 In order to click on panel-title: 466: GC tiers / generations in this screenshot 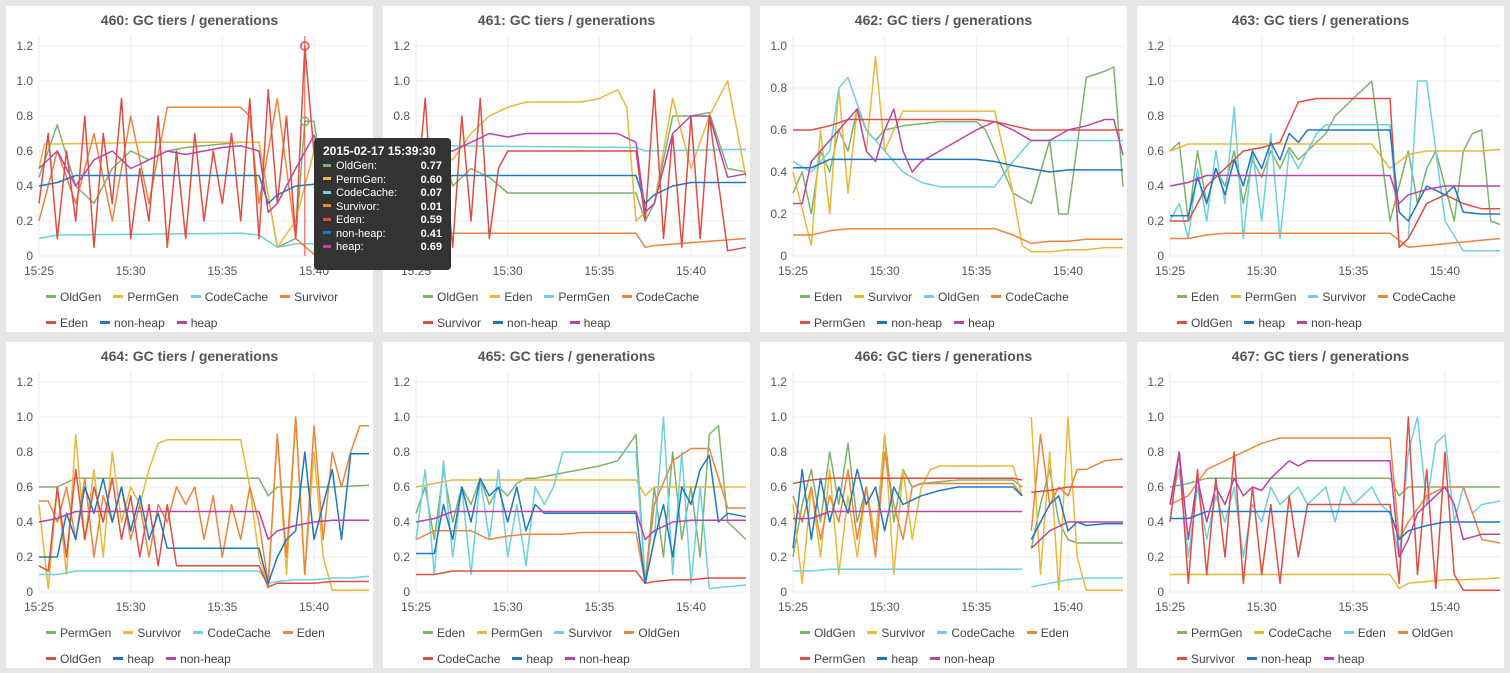, I will do `click(943, 356)`.